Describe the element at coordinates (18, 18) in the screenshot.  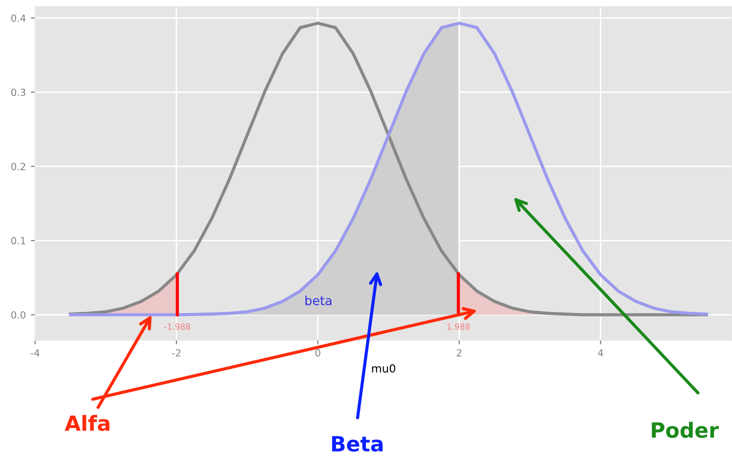
I see `y-tick-label: 0.4` at that location.